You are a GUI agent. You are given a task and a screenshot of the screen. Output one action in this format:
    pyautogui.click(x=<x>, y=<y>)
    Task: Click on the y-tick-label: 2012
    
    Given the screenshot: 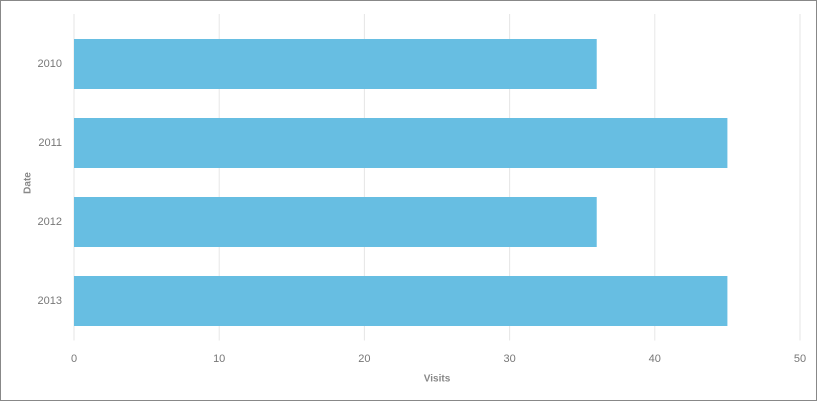 What is the action you would take?
    pyautogui.click(x=50, y=222)
    